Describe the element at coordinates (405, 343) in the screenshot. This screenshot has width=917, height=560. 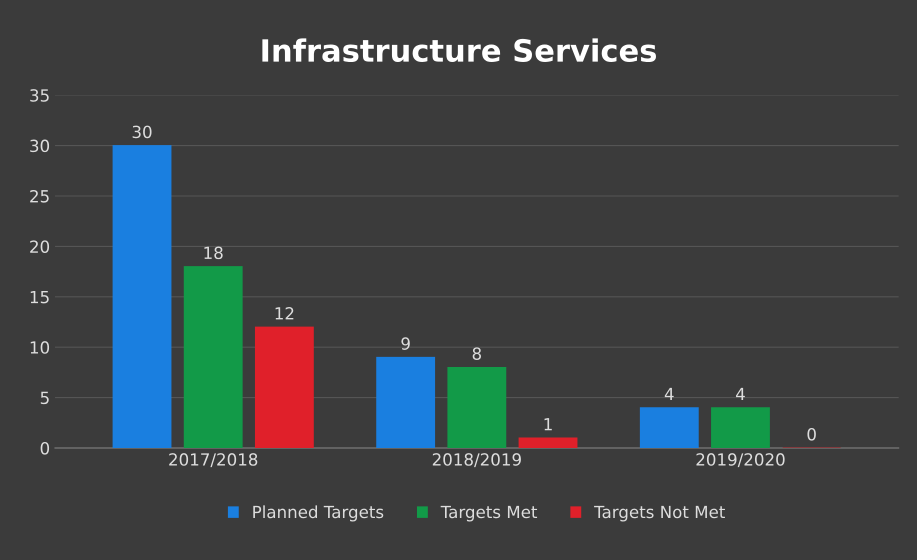
I see `data-label: 9` at that location.